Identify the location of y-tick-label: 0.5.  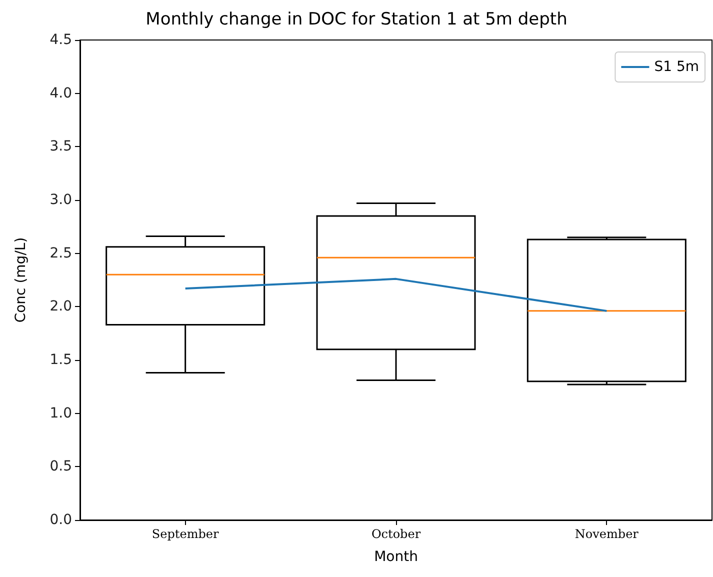
(61, 466).